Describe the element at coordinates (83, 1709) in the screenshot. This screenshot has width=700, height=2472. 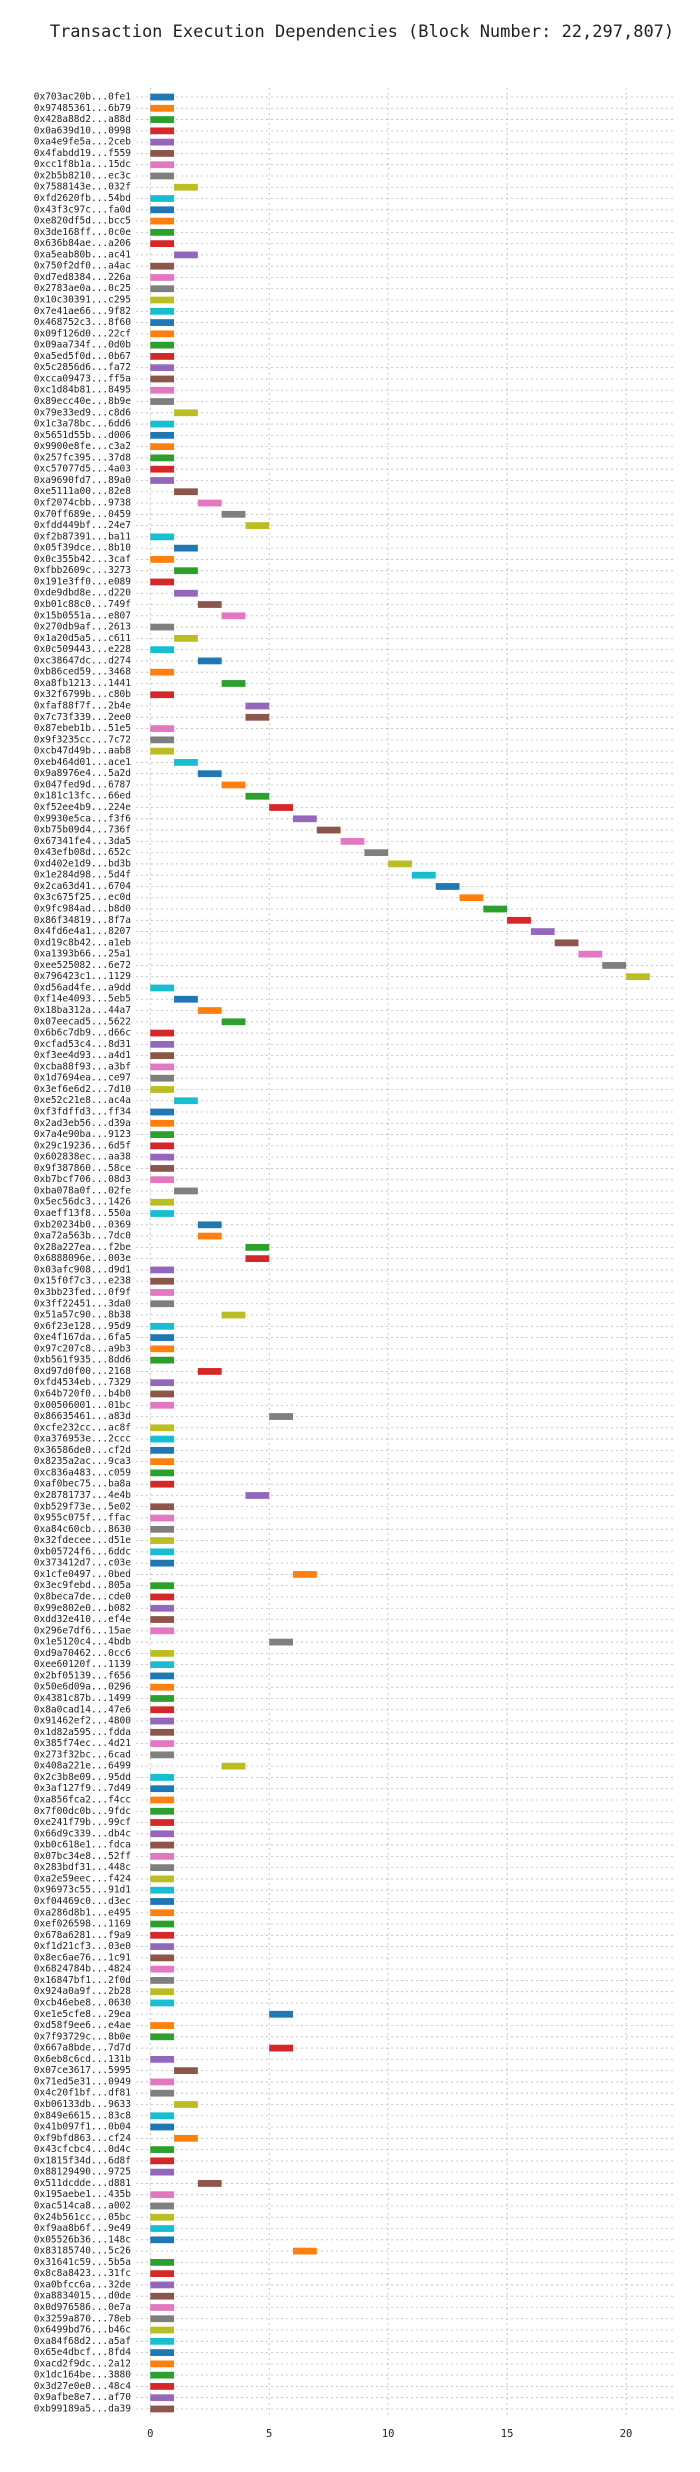
I see `y-tick-label: 0x8a0cad14...47e6` at that location.